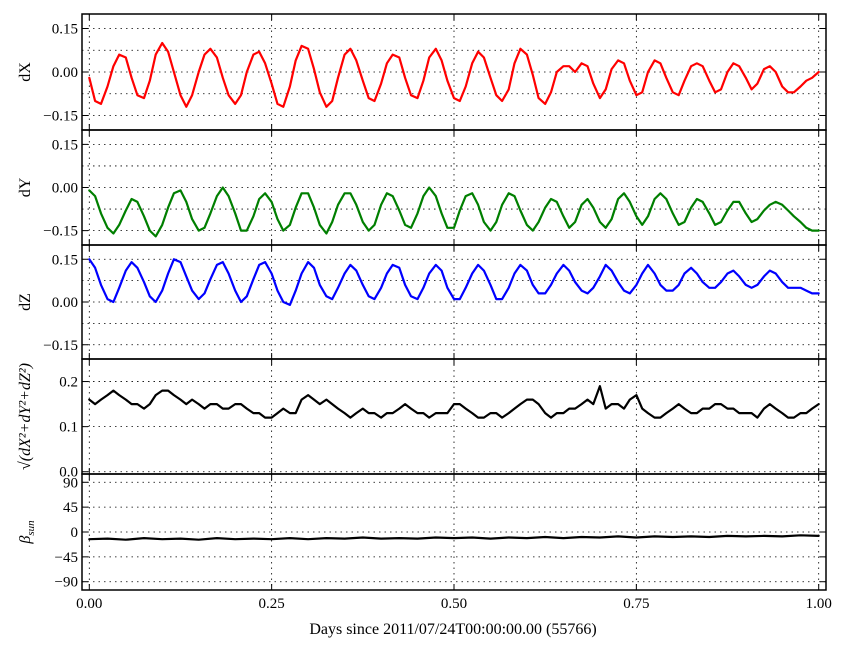 The image size is (848, 650). What do you see at coordinates (66, 558) in the screenshot?
I see `y-tick-label-beta-3: −45` at bounding box center [66, 558].